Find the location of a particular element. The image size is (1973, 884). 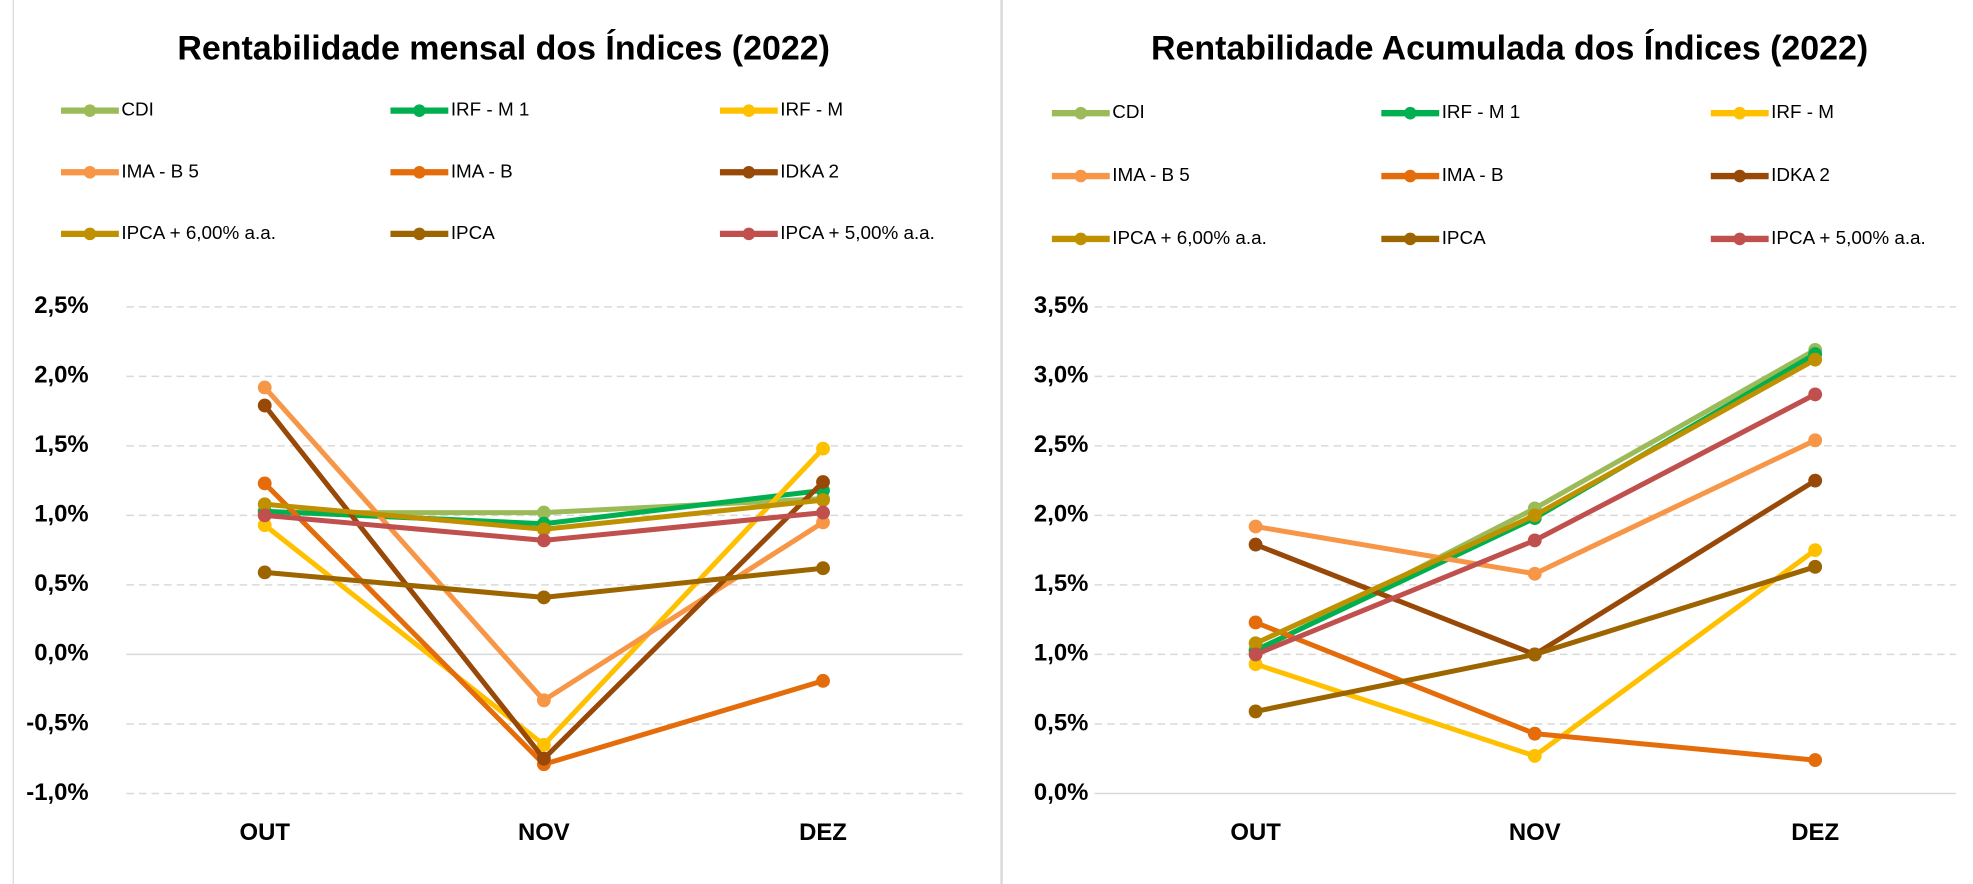

y-tick-label: 3,0% is located at coordinates (1061, 375).